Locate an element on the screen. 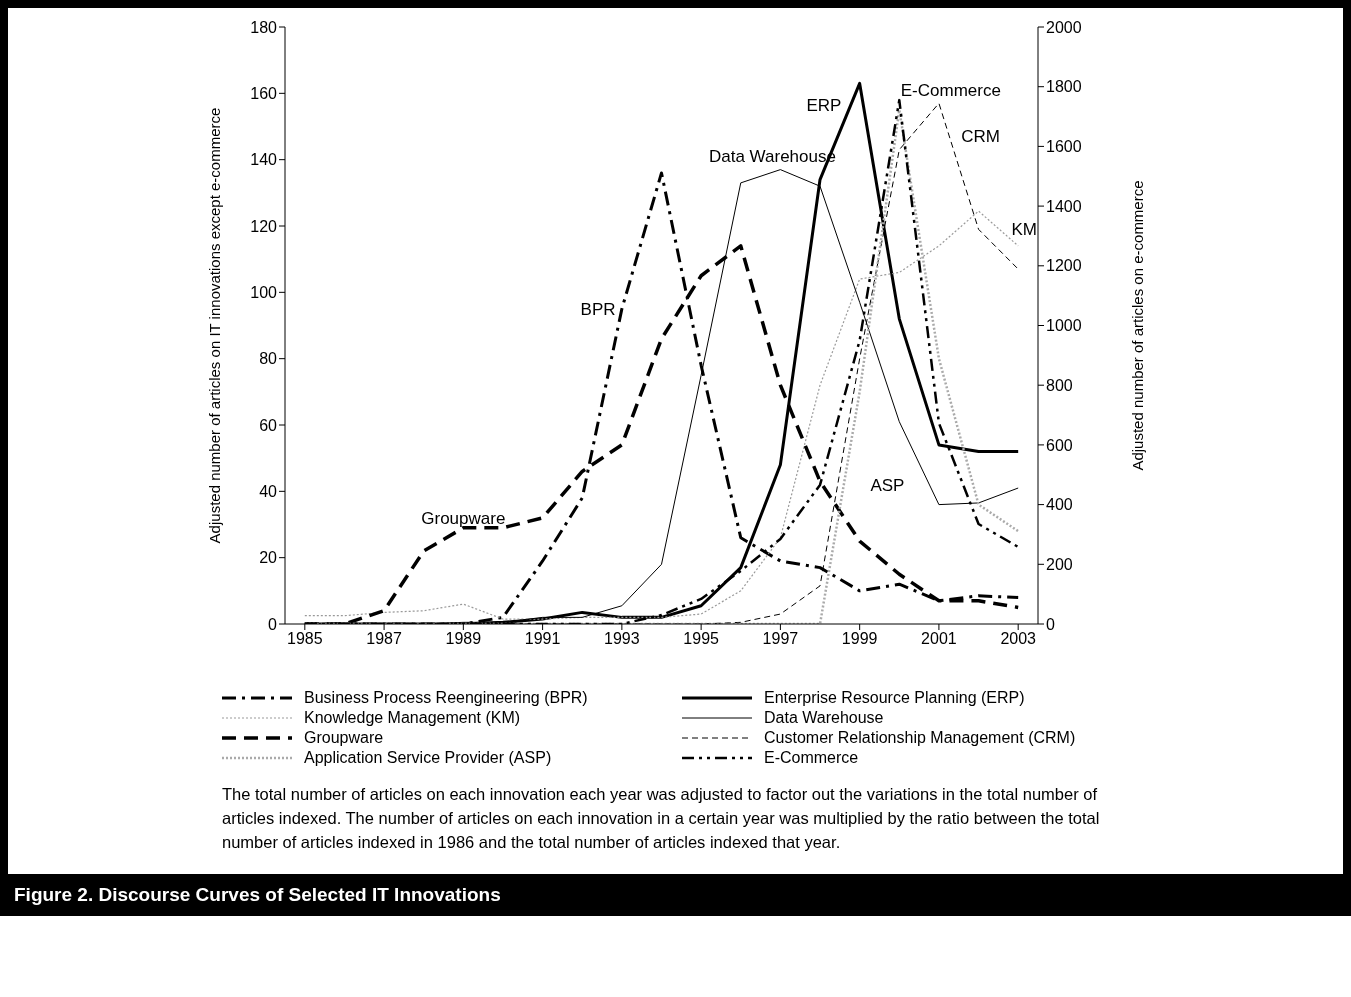 Image resolution: width=1351 pixels, height=997 pixels. x-tick-label: 1995 is located at coordinates (701, 638).